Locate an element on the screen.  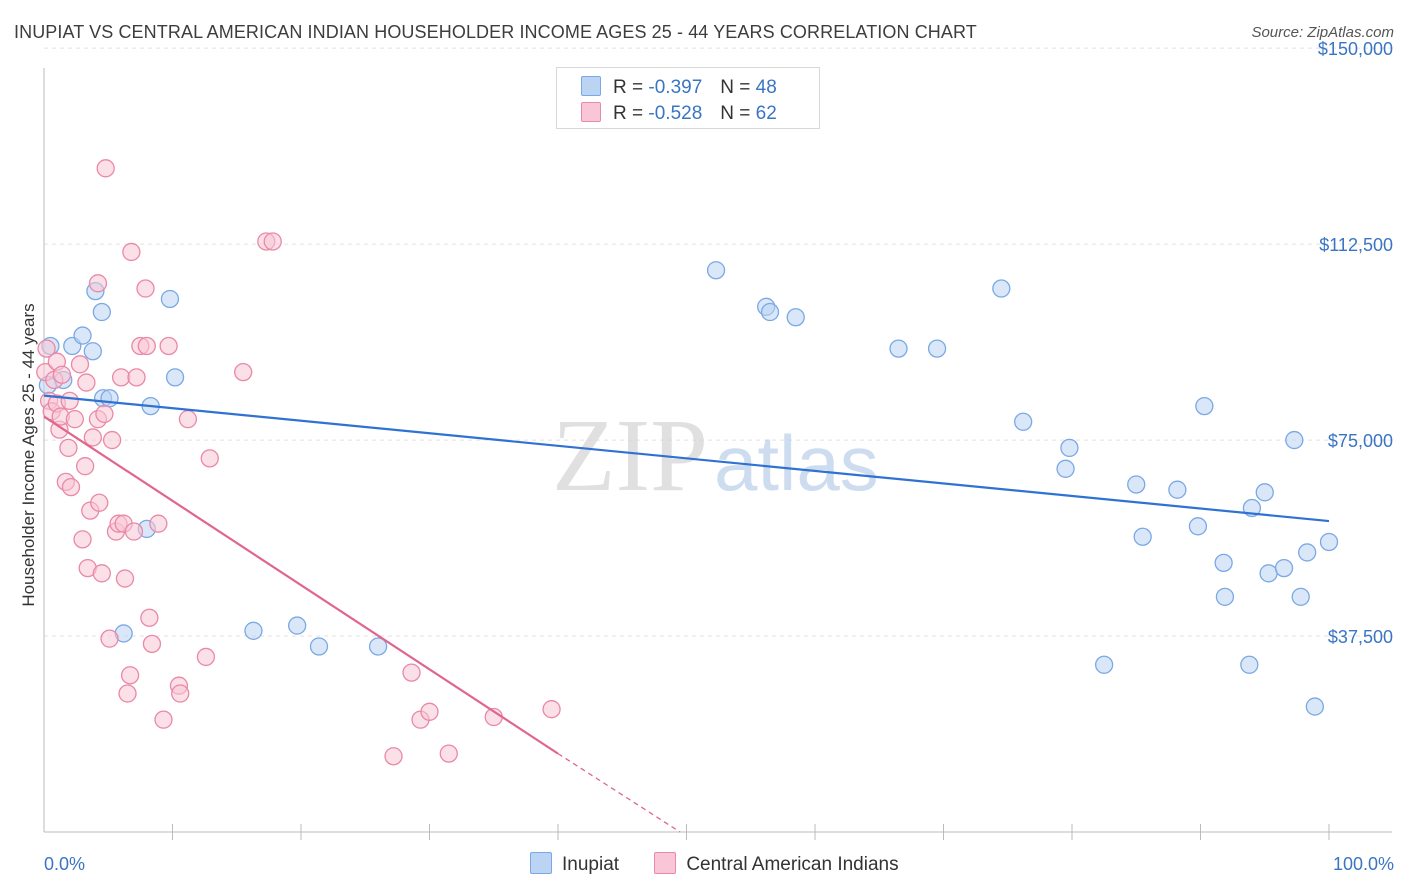
y-tick-label: $75,000 is located at coordinates (1360, 441).